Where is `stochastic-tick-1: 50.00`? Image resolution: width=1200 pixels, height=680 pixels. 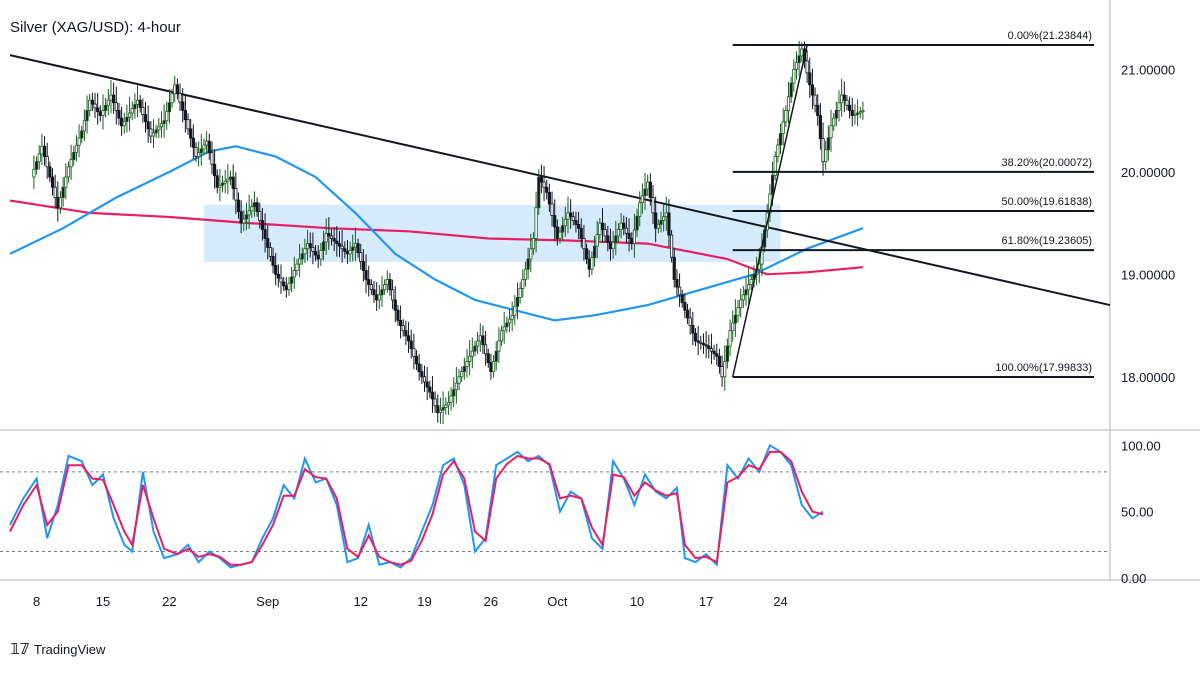 stochastic-tick-1: 50.00 is located at coordinates (1137, 512).